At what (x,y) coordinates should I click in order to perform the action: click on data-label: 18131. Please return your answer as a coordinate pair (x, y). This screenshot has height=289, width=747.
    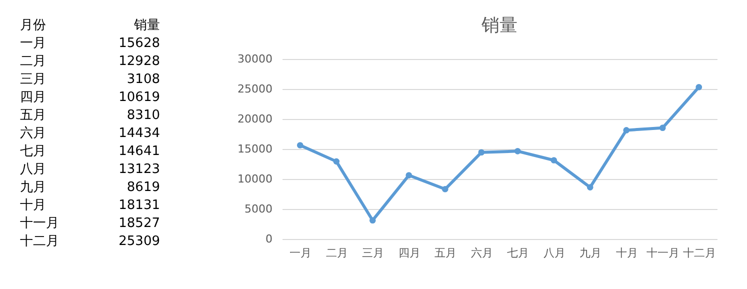
    Looking at the image, I should click on (139, 205).